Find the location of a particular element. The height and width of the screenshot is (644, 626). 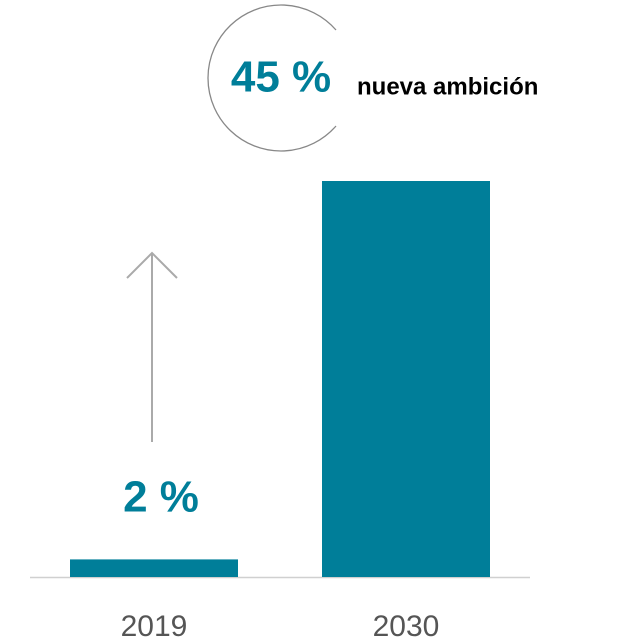

x-tick-label: 2019 is located at coordinates (154, 626).